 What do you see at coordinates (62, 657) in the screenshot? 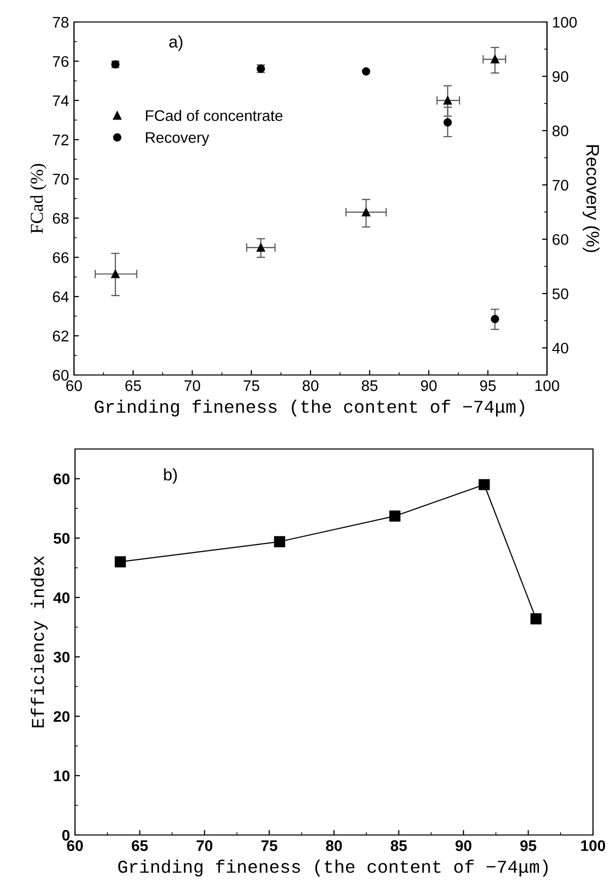
I see `y-tick-label: 30` at bounding box center [62, 657].